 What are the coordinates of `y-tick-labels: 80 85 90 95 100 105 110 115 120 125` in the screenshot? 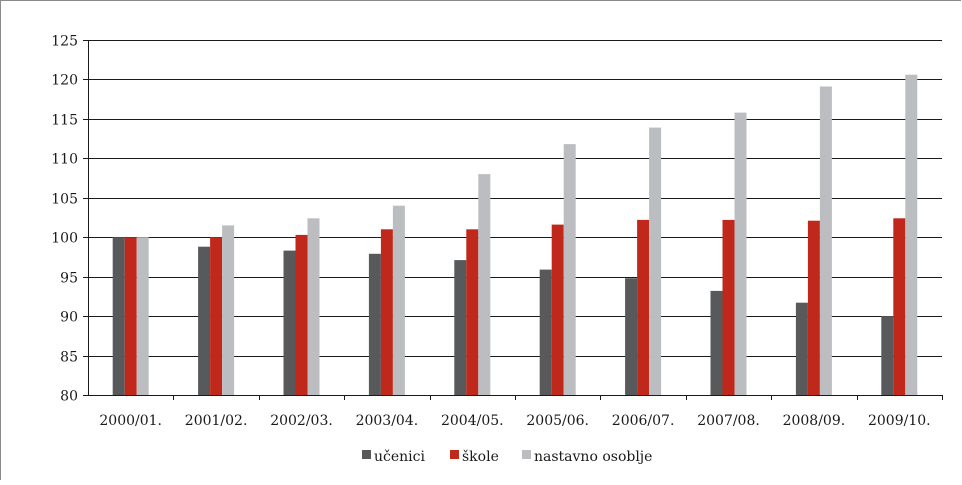 It's located at (64, 219).